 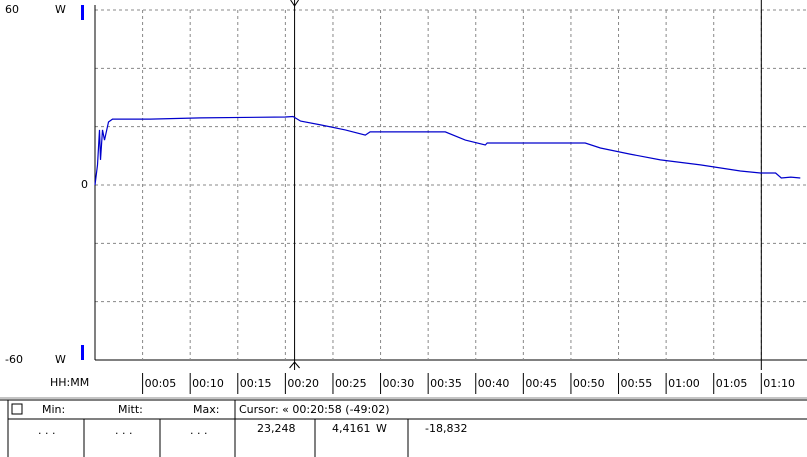 What do you see at coordinates (161, 383) in the screenshot?
I see `x-tick-label: 00:05` at bounding box center [161, 383].